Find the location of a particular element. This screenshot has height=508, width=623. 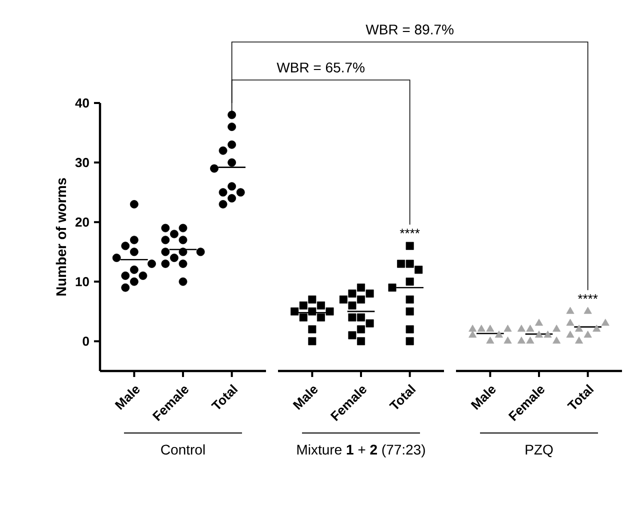

y-tick-label: 10 is located at coordinates (82, 281).